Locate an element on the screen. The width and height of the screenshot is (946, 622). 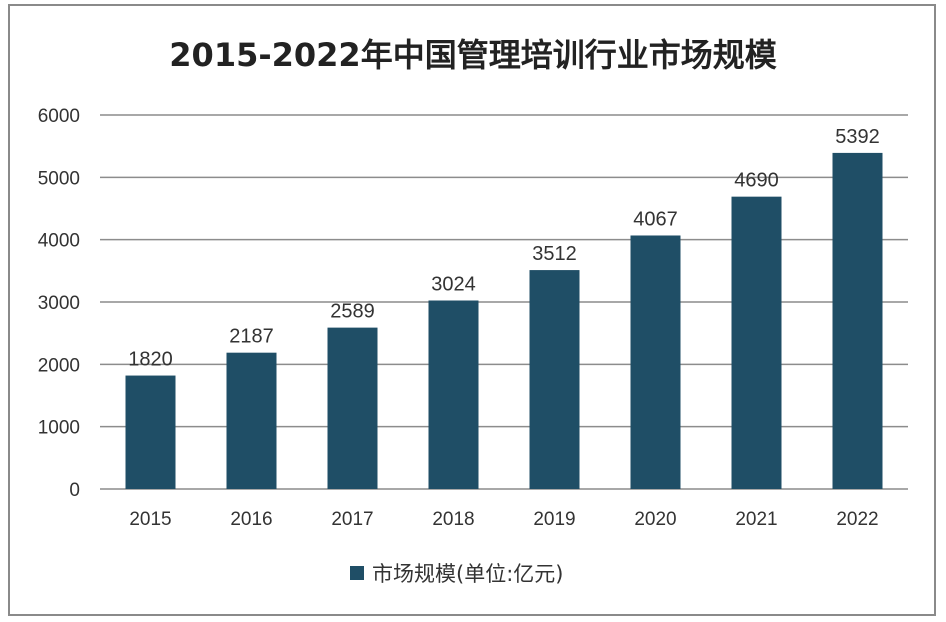
data-label: 3512 is located at coordinates (554, 254).